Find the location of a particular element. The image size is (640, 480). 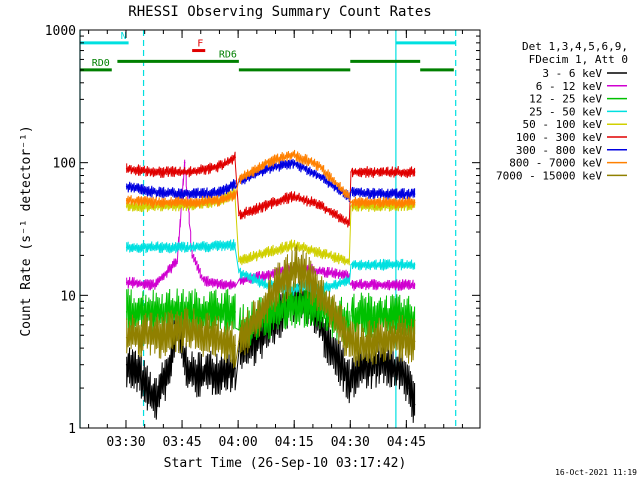

x-tick-label-0: 03:30 is located at coordinates (125, 442).